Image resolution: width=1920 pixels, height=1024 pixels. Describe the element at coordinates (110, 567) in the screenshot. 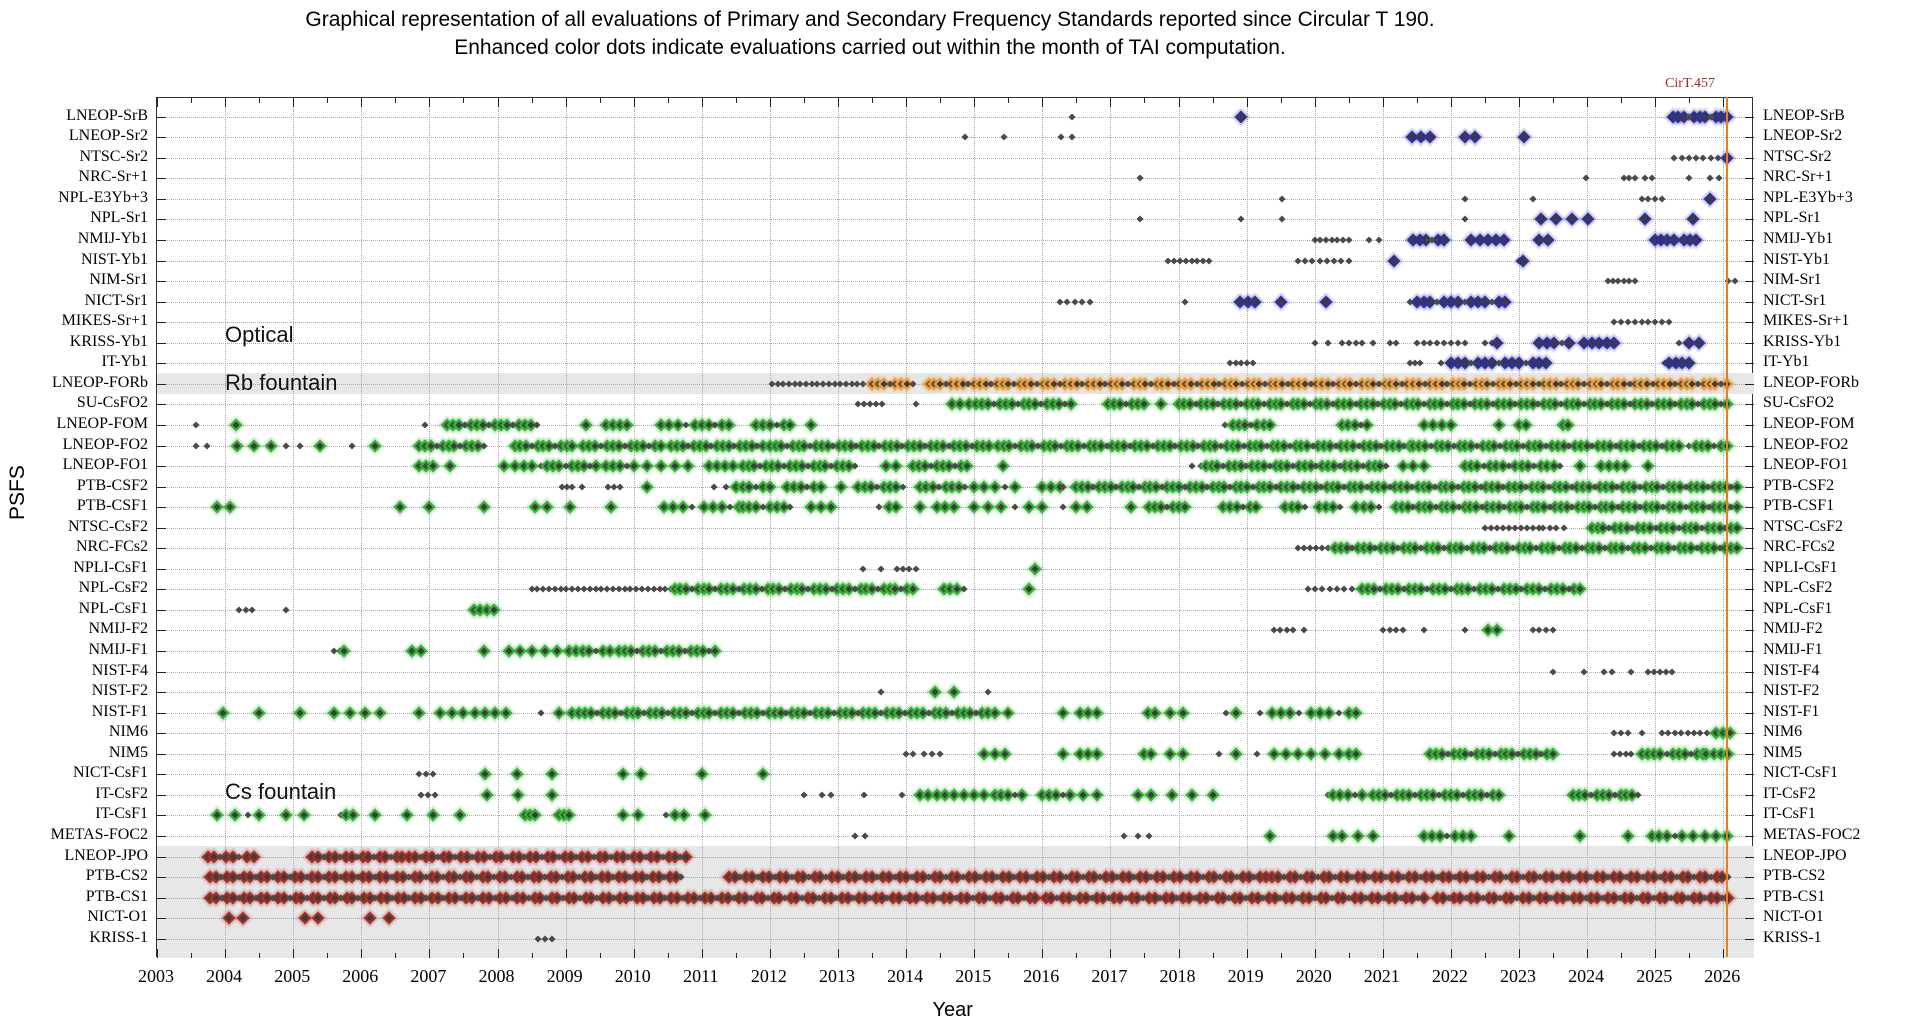

I see `row-label-left: NPLI-CsF1` at that location.